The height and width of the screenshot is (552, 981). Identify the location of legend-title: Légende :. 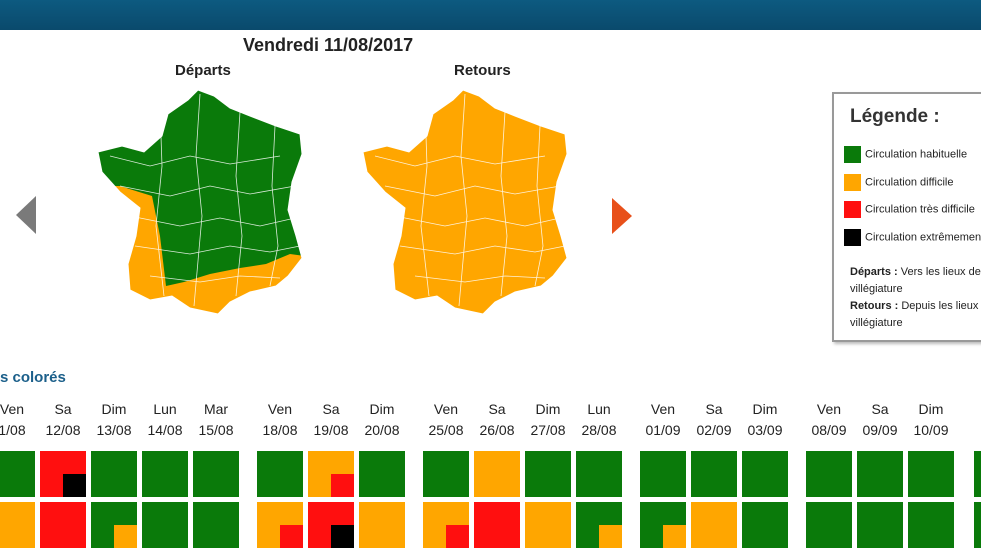
(895, 116).